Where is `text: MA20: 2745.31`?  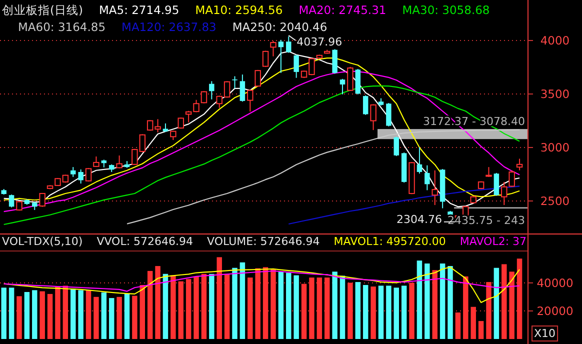 text: MA20: 2745.31 is located at coordinates (342, 10).